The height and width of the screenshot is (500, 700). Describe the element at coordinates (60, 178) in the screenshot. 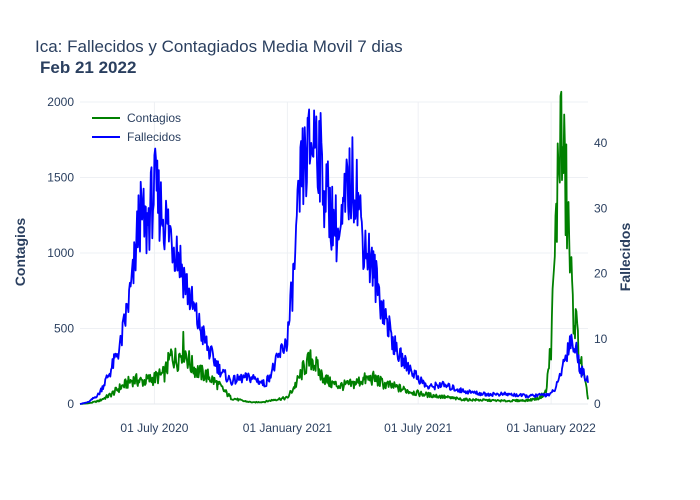

I see `y-tick-label: 1500` at that location.